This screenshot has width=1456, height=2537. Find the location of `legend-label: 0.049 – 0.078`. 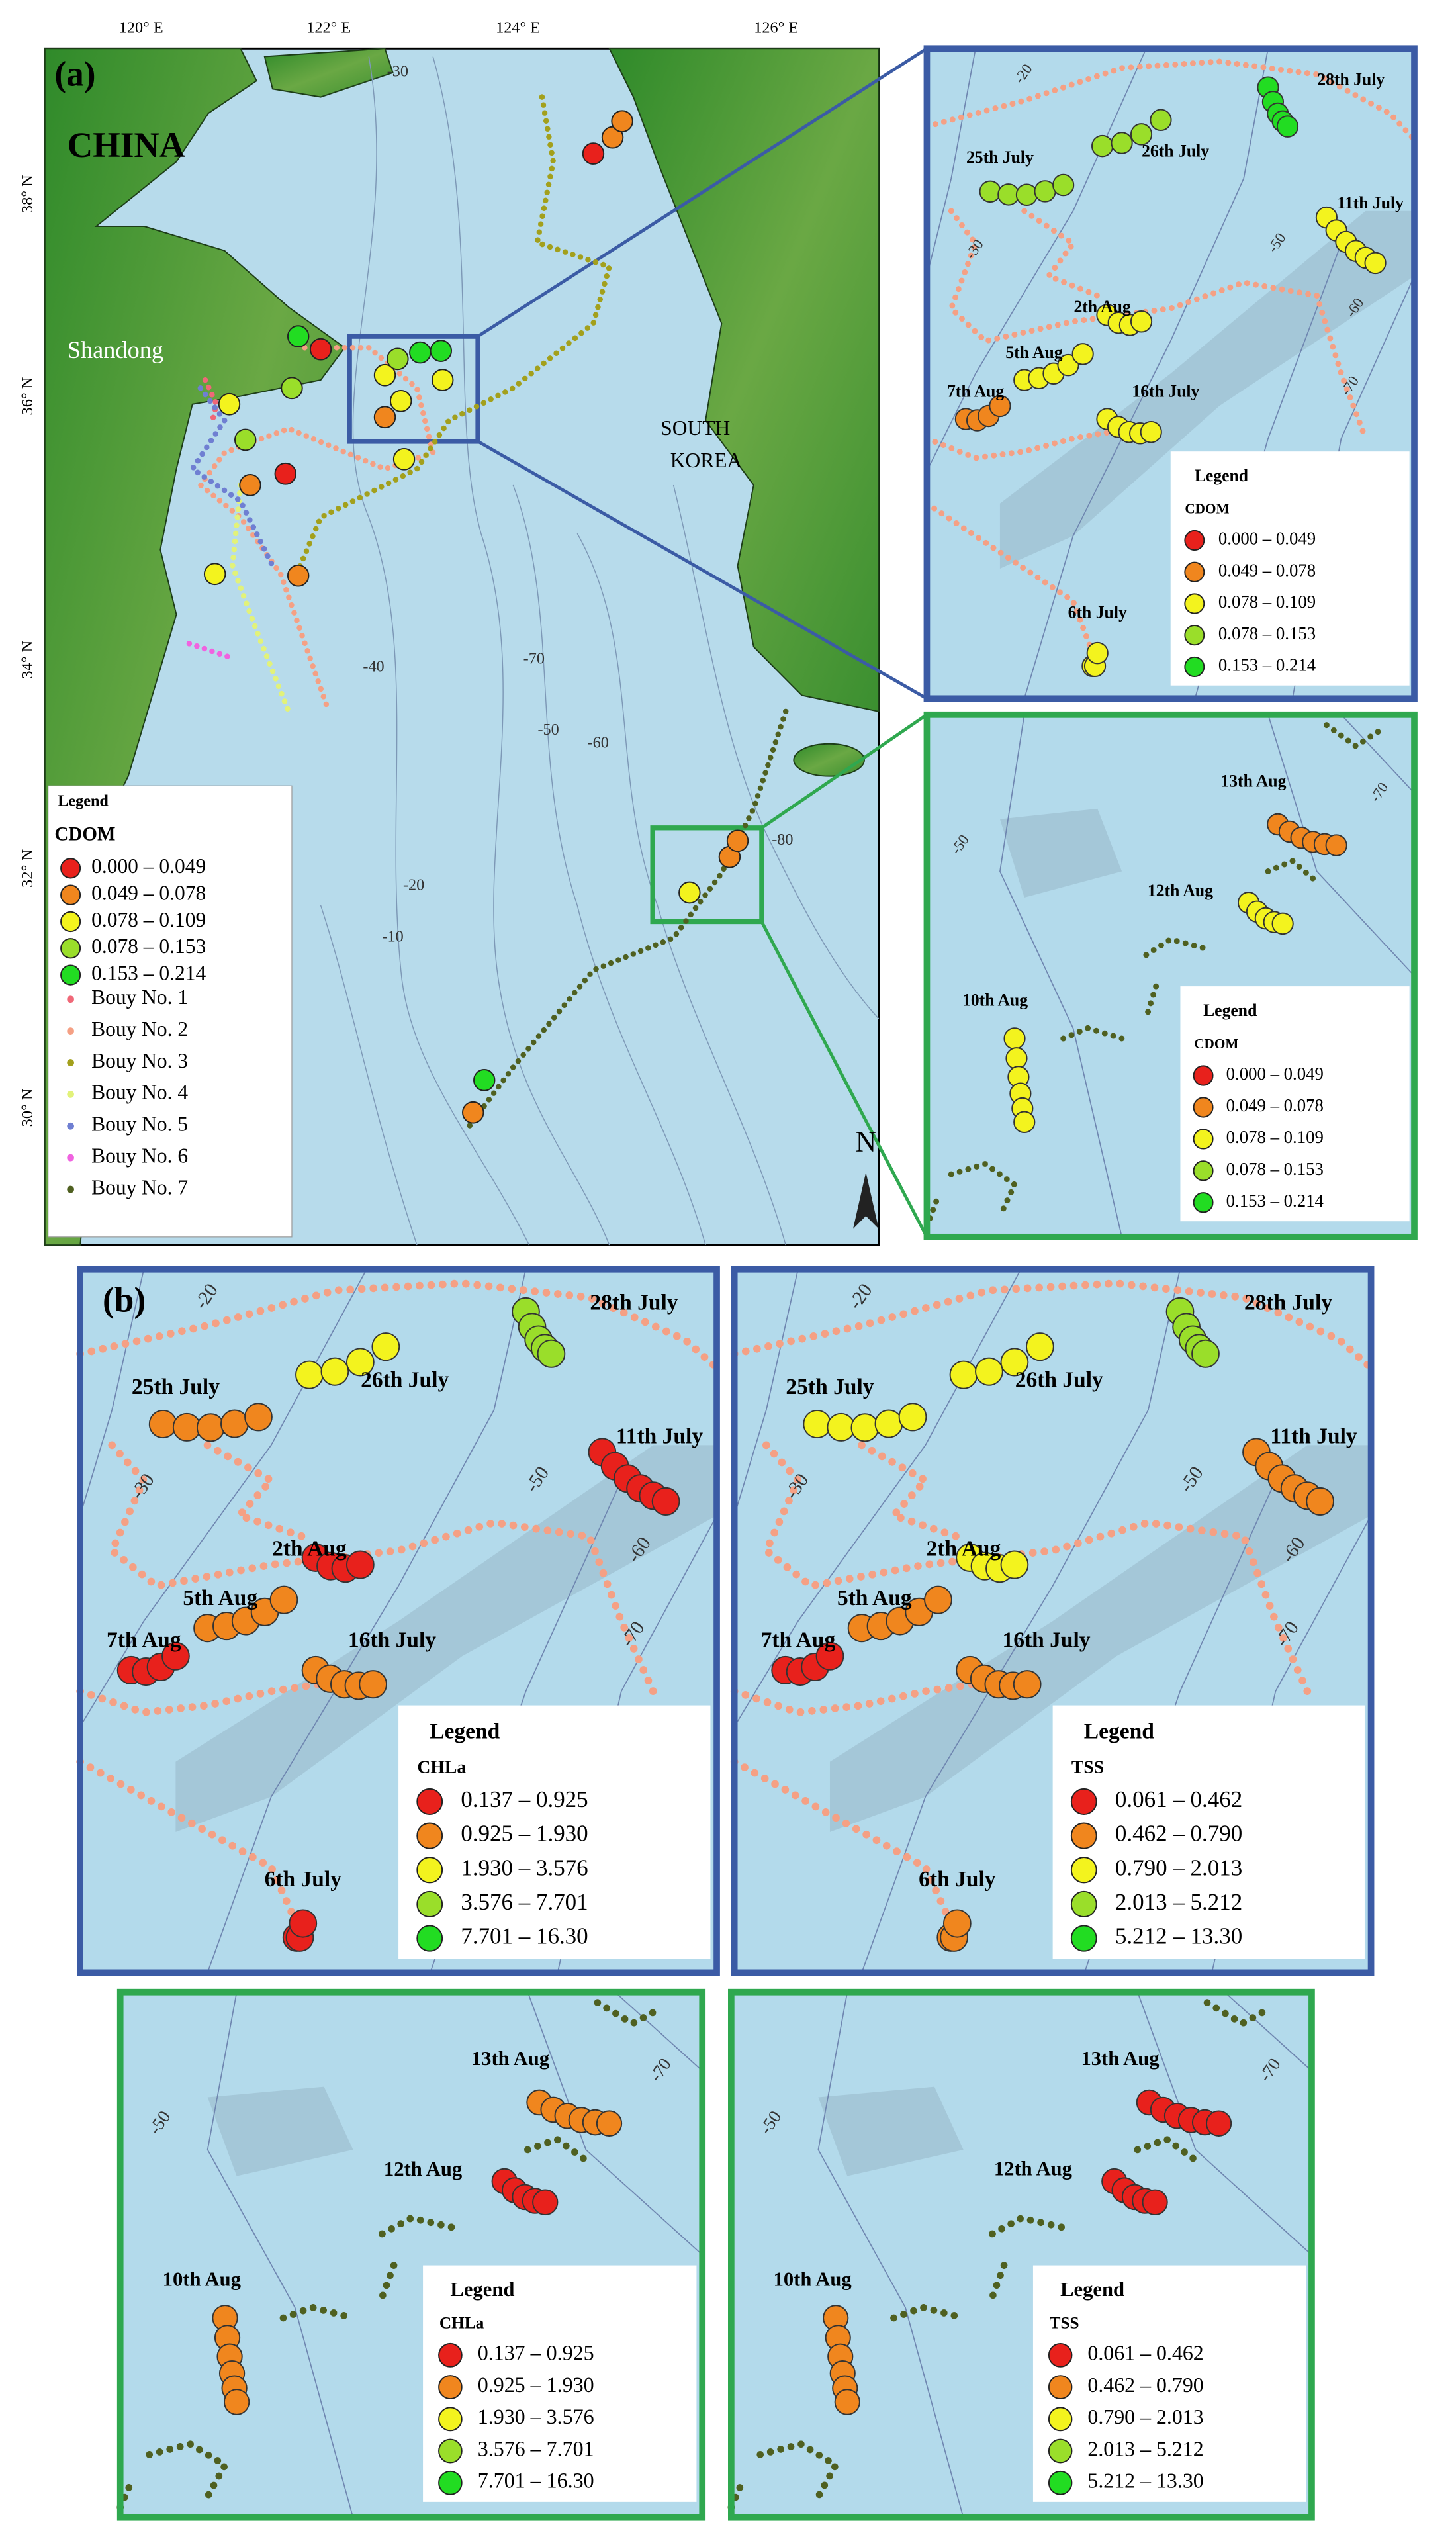

legend-label: 0.049 – 0.078 is located at coordinates (1267, 570).